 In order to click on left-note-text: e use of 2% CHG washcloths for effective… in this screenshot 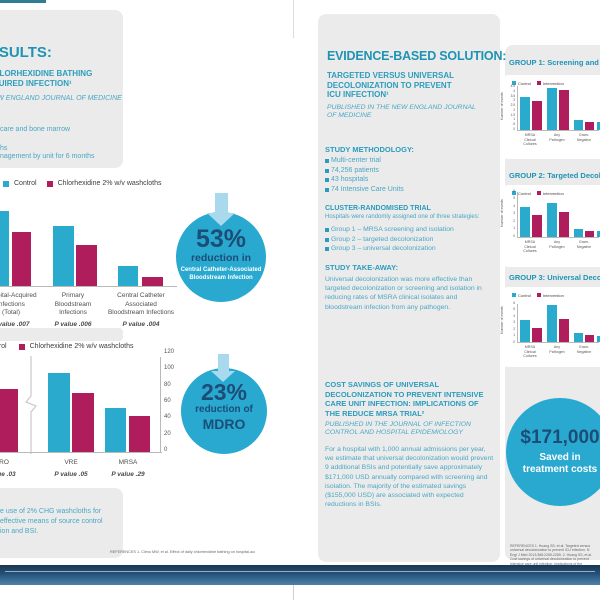, I will do `click(51, 521)`.